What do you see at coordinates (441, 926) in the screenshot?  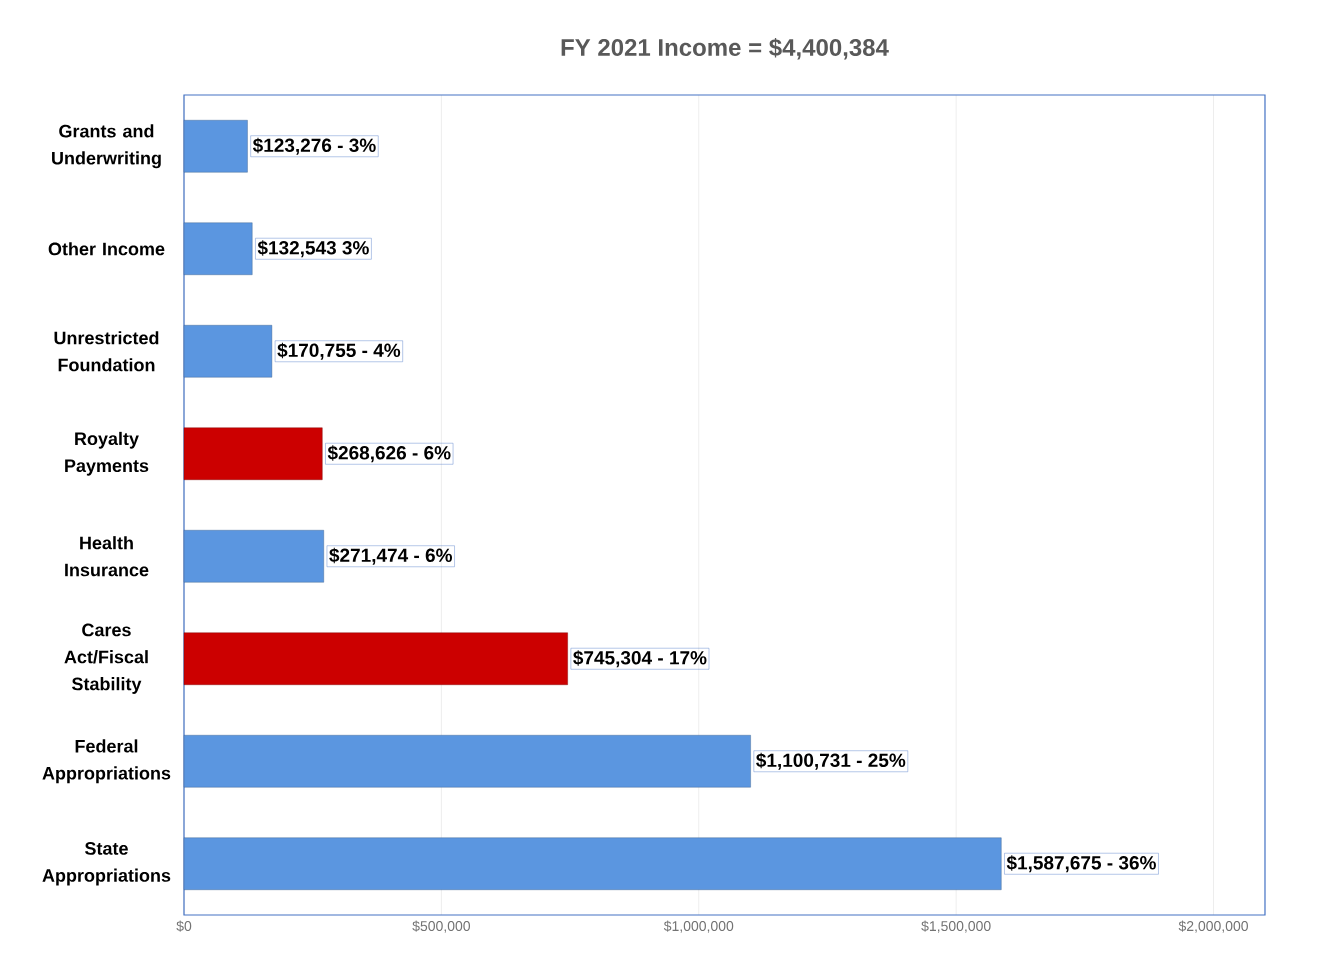 I see `x-tick-label: $500,000` at bounding box center [441, 926].